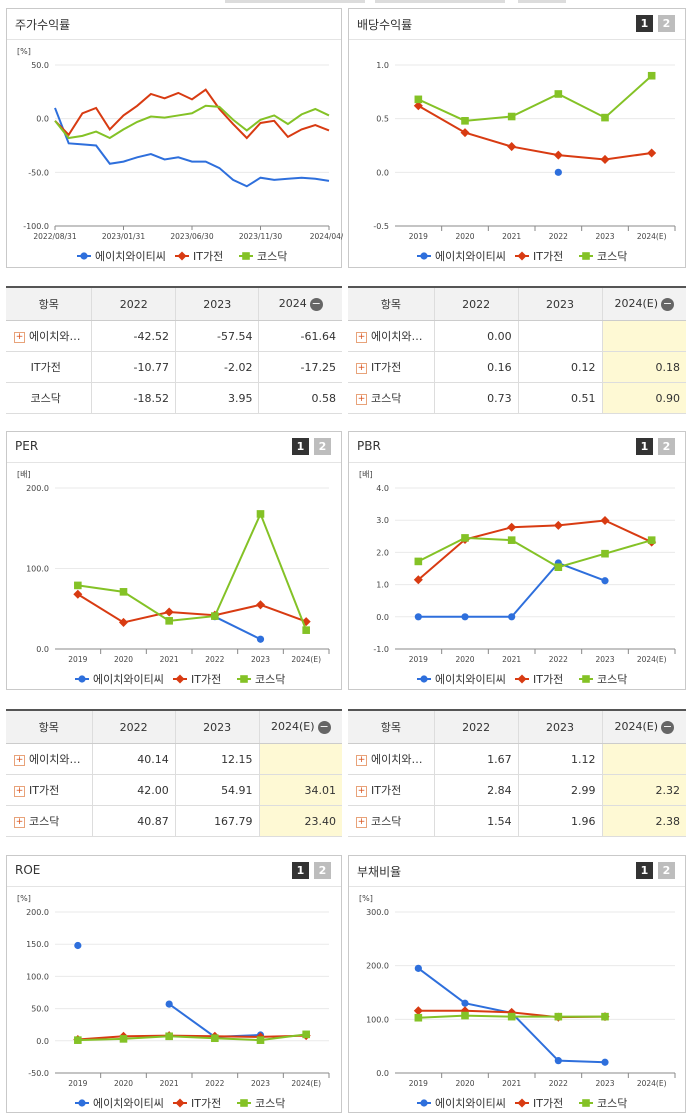 The width and height of the screenshot is (691, 1115). I want to click on y-tick-label: 4.0, so click(382, 488).